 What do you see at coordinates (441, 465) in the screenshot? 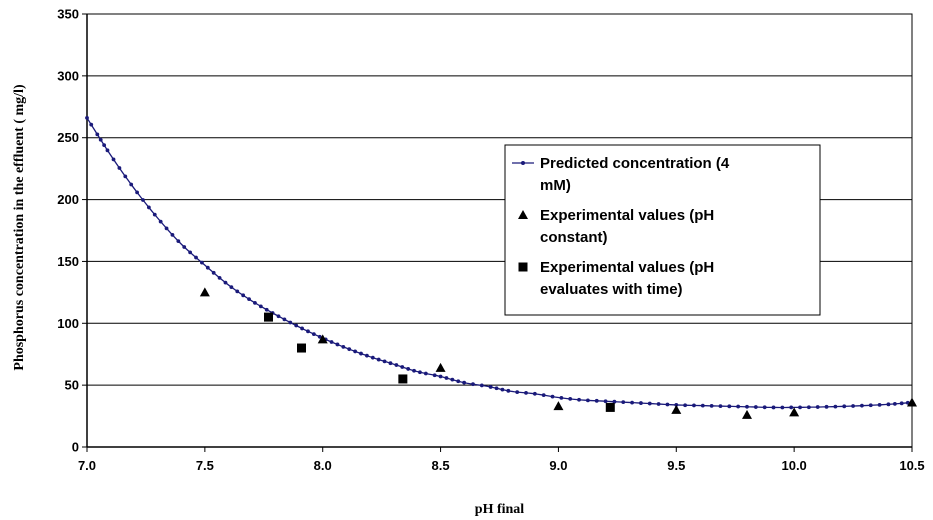
I see `x-tick-label: 8.5` at bounding box center [441, 465].